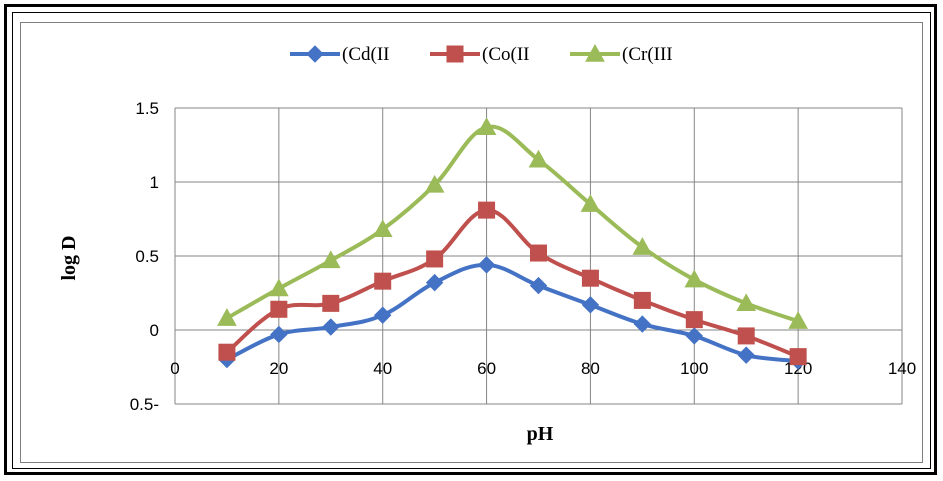  Describe the element at coordinates (154, 182) in the screenshot. I see `y-tick-label: 1` at that location.